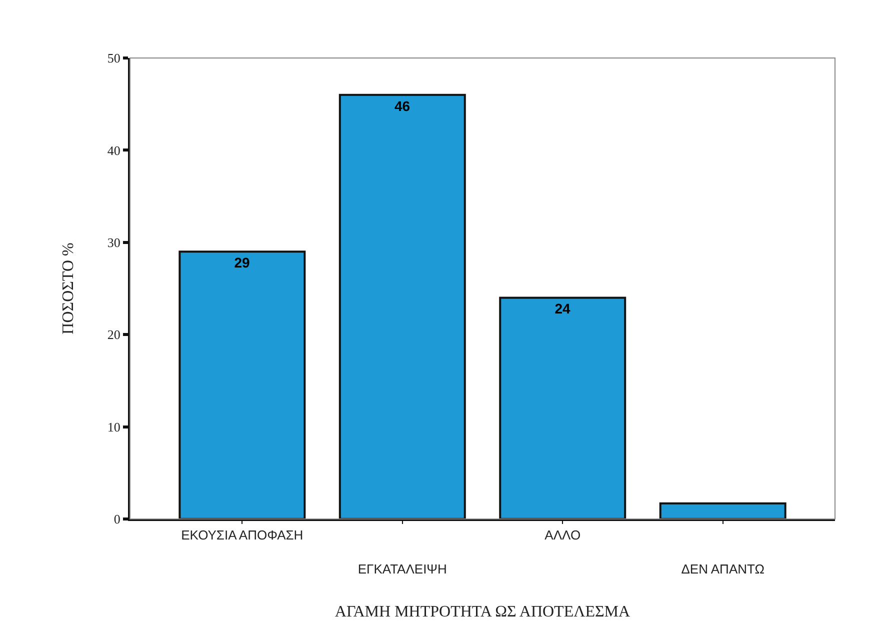  What do you see at coordinates (117, 519) in the screenshot?
I see `y-tick-label: 0` at bounding box center [117, 519].